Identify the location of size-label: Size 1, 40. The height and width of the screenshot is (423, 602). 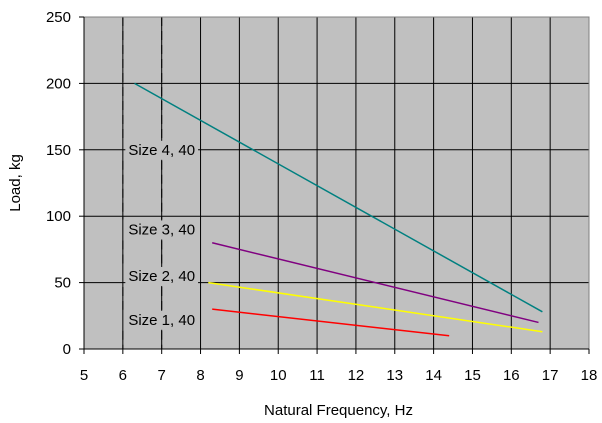
(161, 320).